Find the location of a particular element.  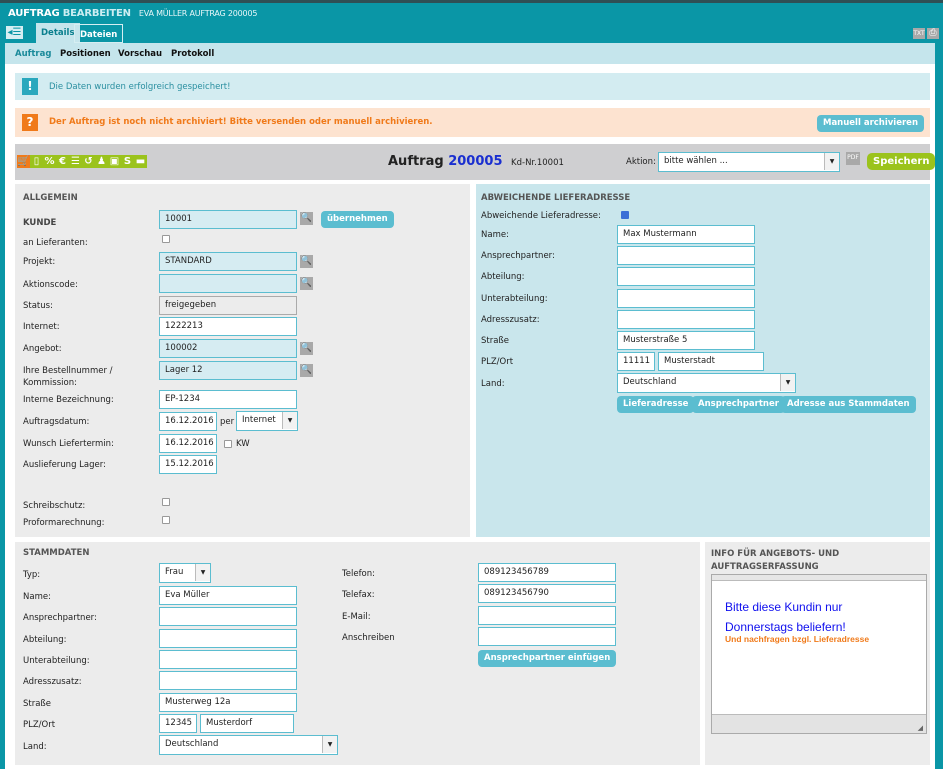

interne-bezeichnung-input: EP-1234 is located at coordinates (228, 399).